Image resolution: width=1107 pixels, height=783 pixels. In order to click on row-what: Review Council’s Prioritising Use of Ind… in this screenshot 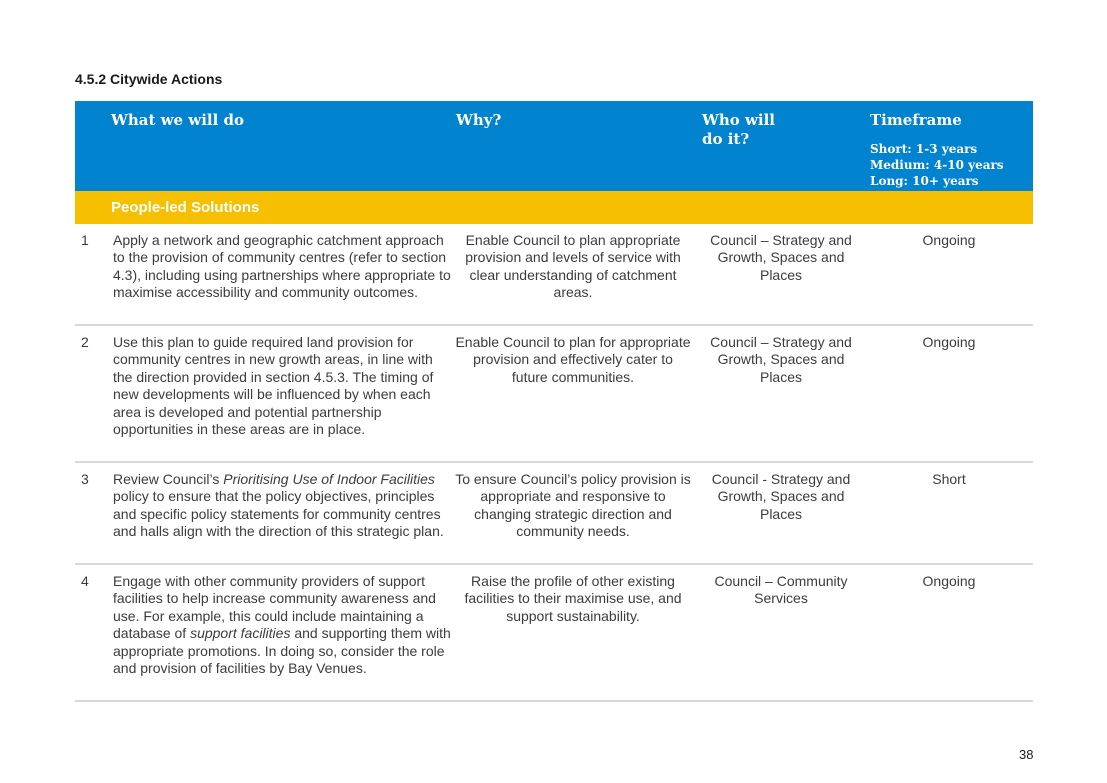, I will do `click(283, 506)`.